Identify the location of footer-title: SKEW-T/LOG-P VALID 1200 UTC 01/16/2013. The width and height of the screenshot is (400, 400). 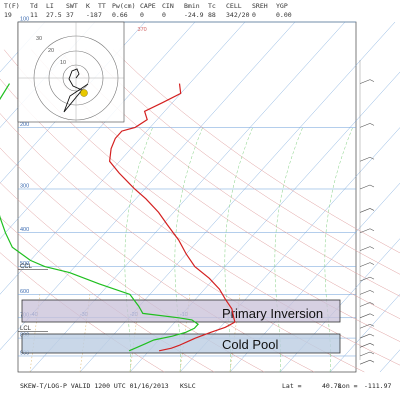
(94, 386).